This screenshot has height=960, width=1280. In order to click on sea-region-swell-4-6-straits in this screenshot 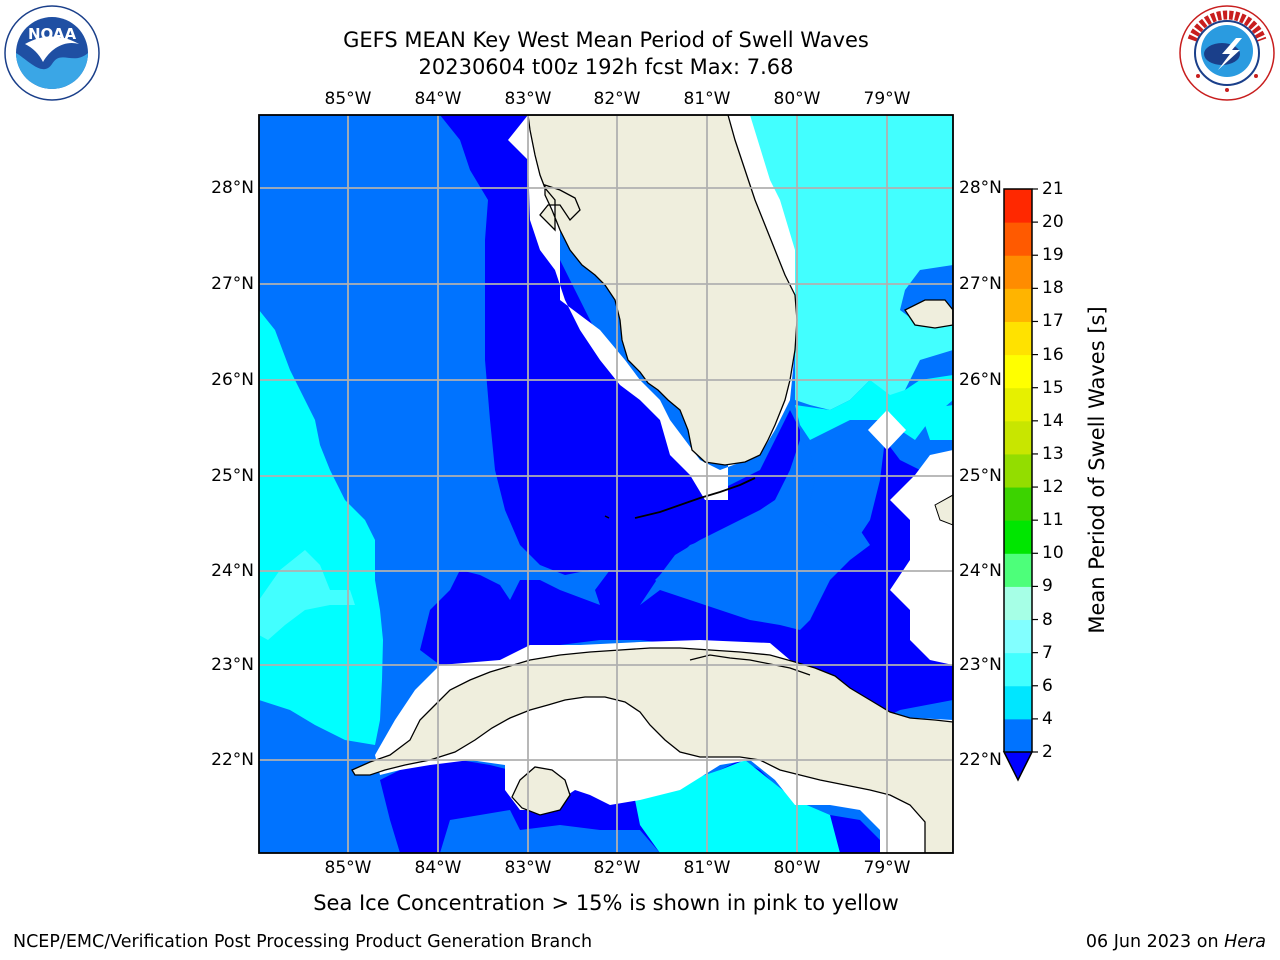, I will do `click(762, 532)`.